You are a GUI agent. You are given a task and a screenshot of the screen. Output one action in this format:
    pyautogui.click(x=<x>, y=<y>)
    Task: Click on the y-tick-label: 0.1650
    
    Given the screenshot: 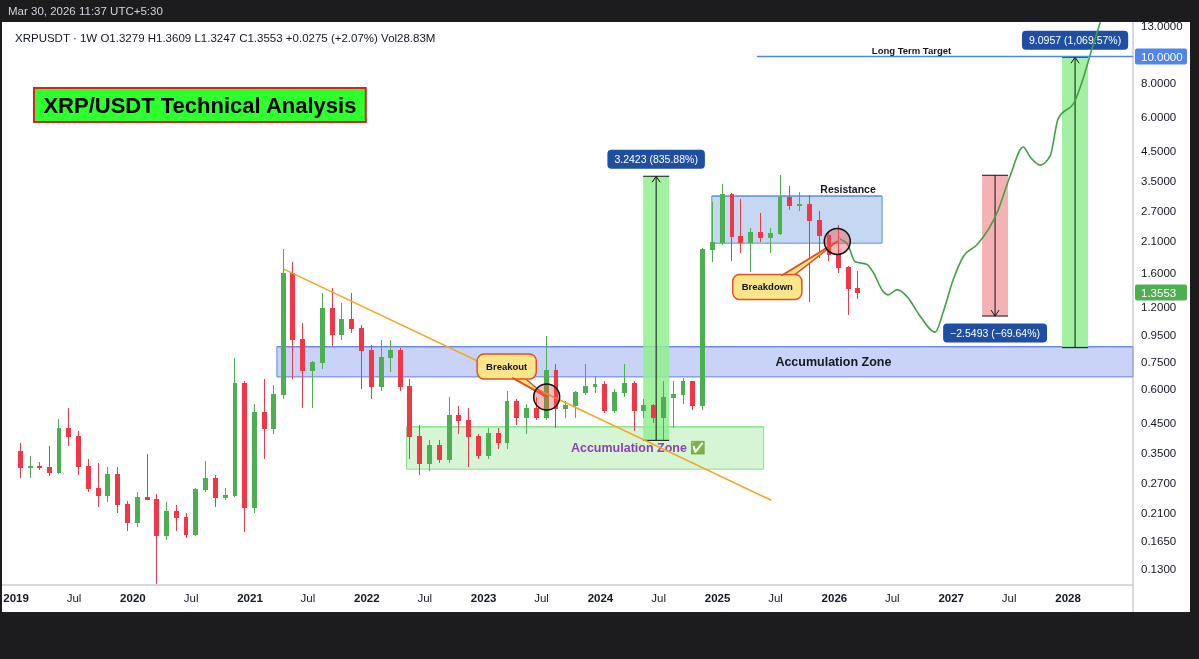 What is the action you would take?
    pyautogui.click(x=1159, y=541)
    